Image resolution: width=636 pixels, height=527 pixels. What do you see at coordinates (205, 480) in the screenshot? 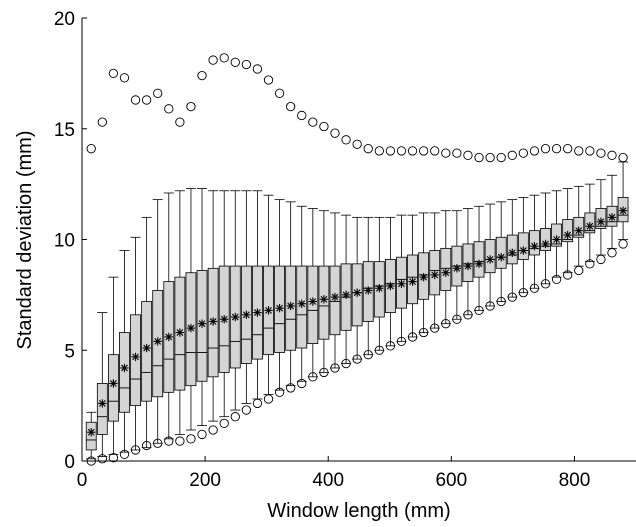
I see `x-tick-label: 200` at bounding box center [205, 480].